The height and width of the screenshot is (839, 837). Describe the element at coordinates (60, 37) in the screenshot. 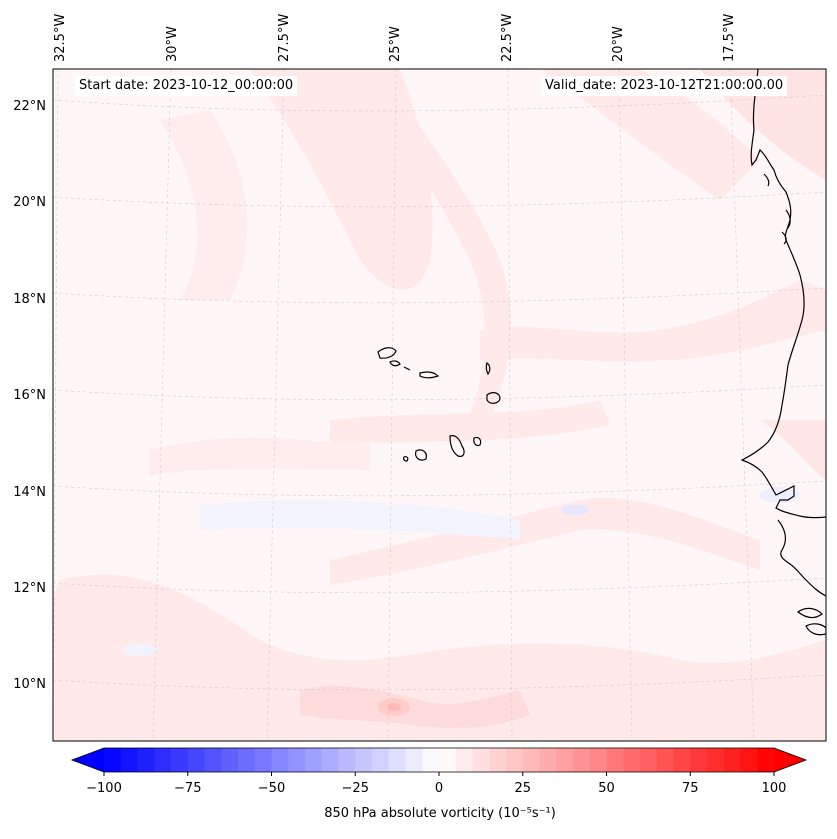

I see `longitude-label: 32.5°W` at that location.